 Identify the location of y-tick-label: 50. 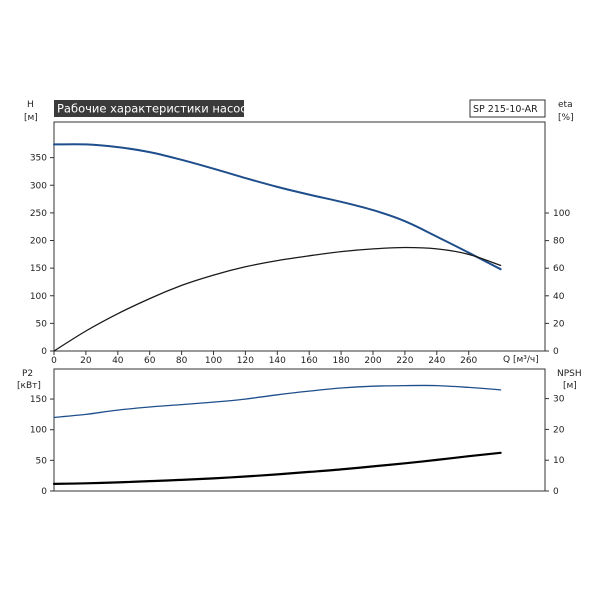
(42, 324).